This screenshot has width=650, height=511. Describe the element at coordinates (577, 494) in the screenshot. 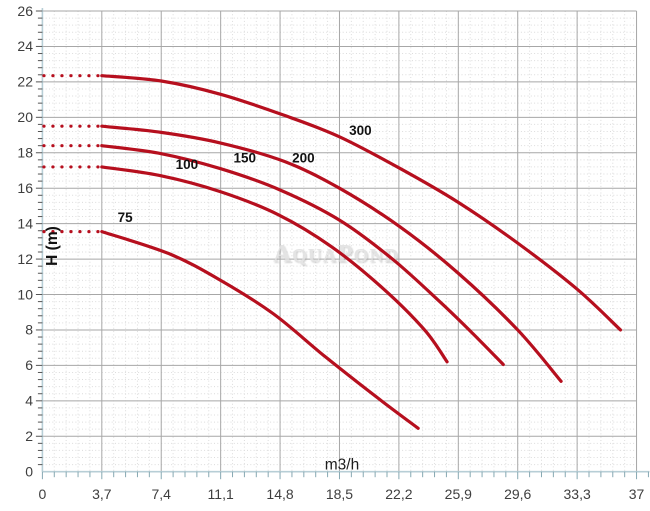

I see `x-tick-label: 33,3` at that location.